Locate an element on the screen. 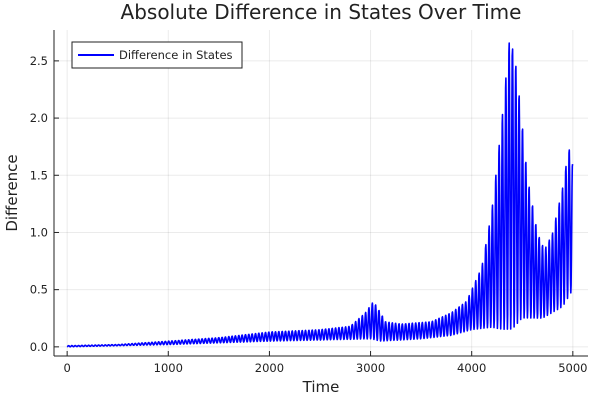  legend: Difference in States is located at coordinates (157, 55).